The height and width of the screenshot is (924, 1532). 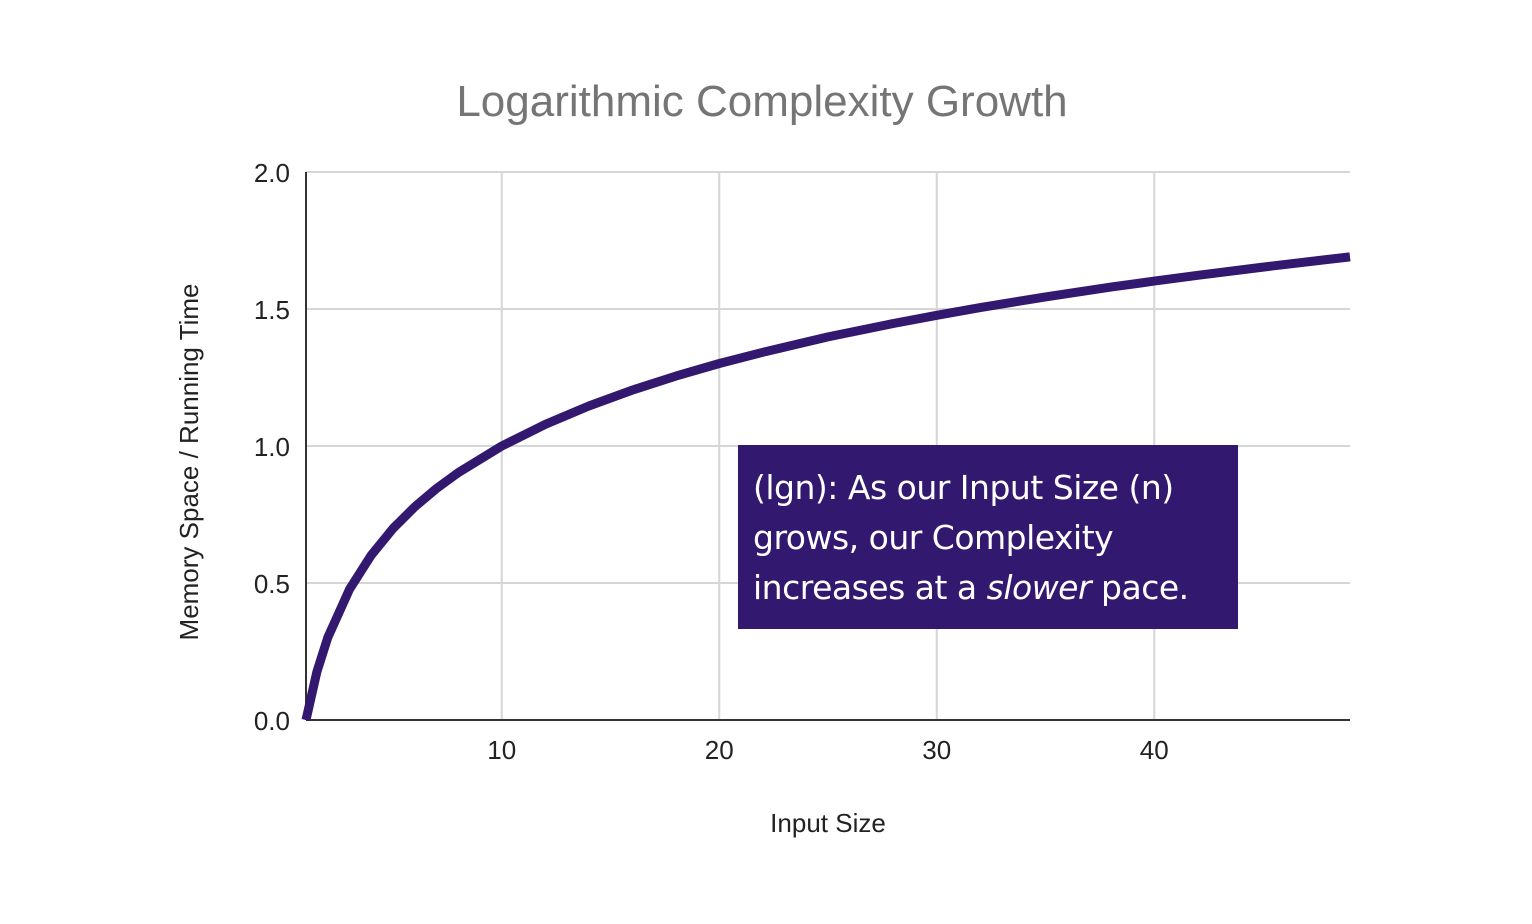 What do you see at coordinates (272, 721) in the screenshot?
I see `y-tick-label: 0.0` at bounding box center [272, 721].